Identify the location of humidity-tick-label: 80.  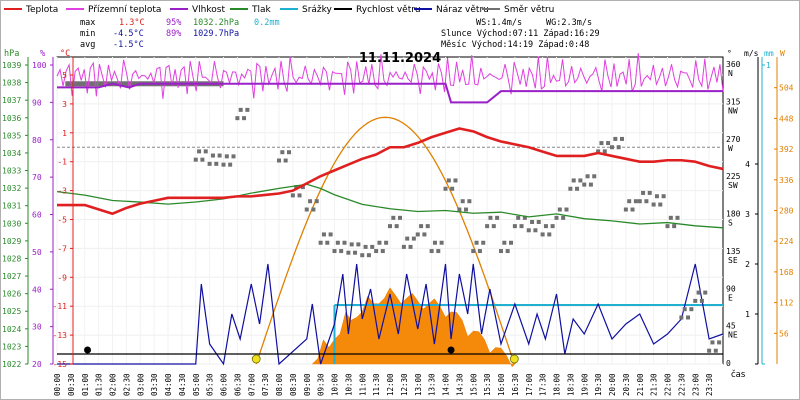
(37, 140).